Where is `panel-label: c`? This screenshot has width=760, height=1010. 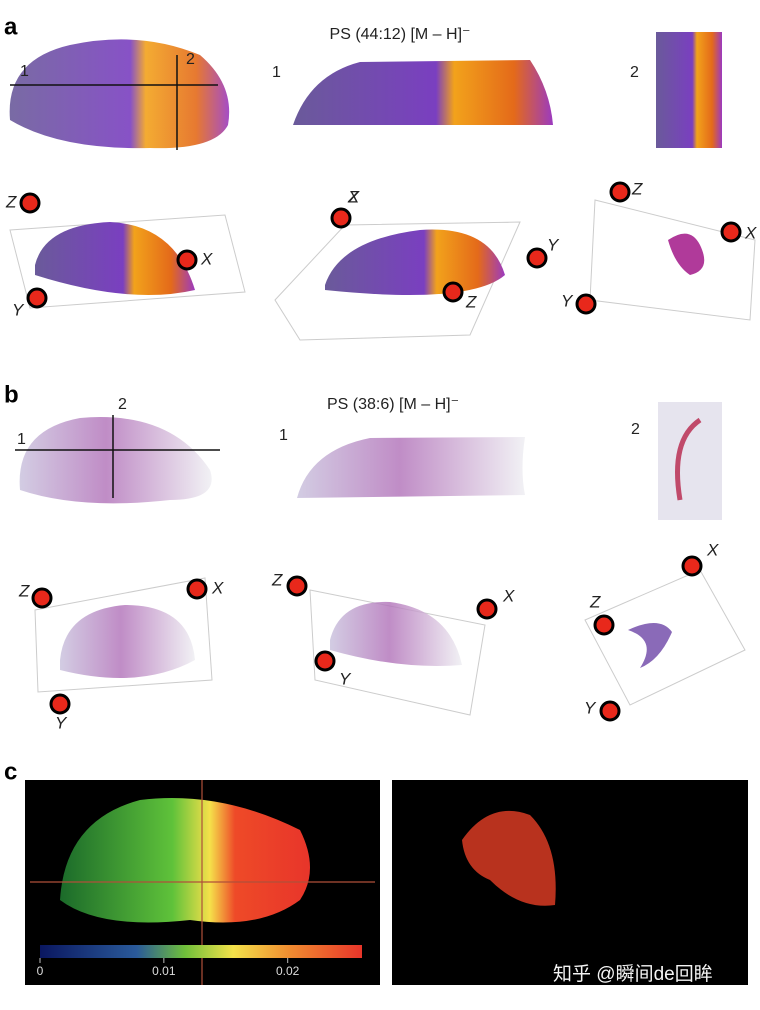
panel-label: c is located at coordinates (10, 771).